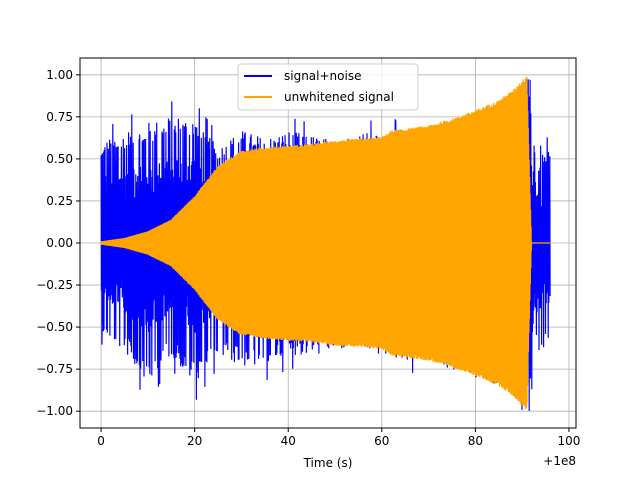  I want to click on y-tick-label: 0.75, so click(59, 117).